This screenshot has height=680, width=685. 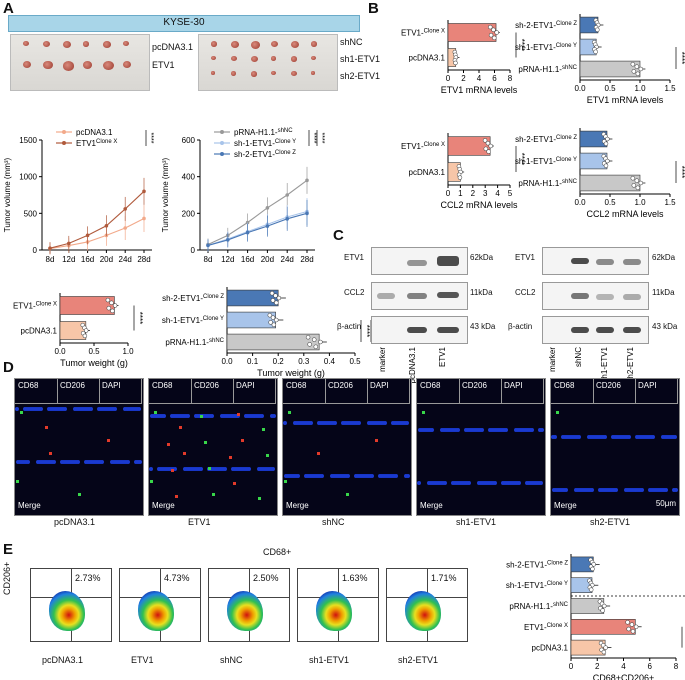 I want to click on category-sup: Clone Z, so click(x=566, y=138).